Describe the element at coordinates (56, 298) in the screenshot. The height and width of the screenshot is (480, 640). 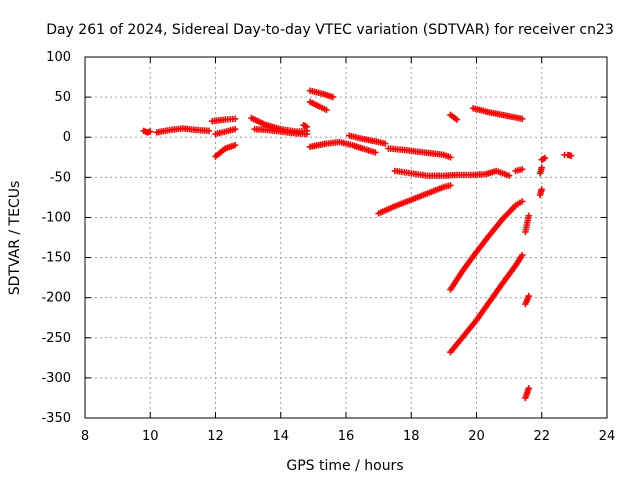
I see `y-tick-label: -200` at that location.